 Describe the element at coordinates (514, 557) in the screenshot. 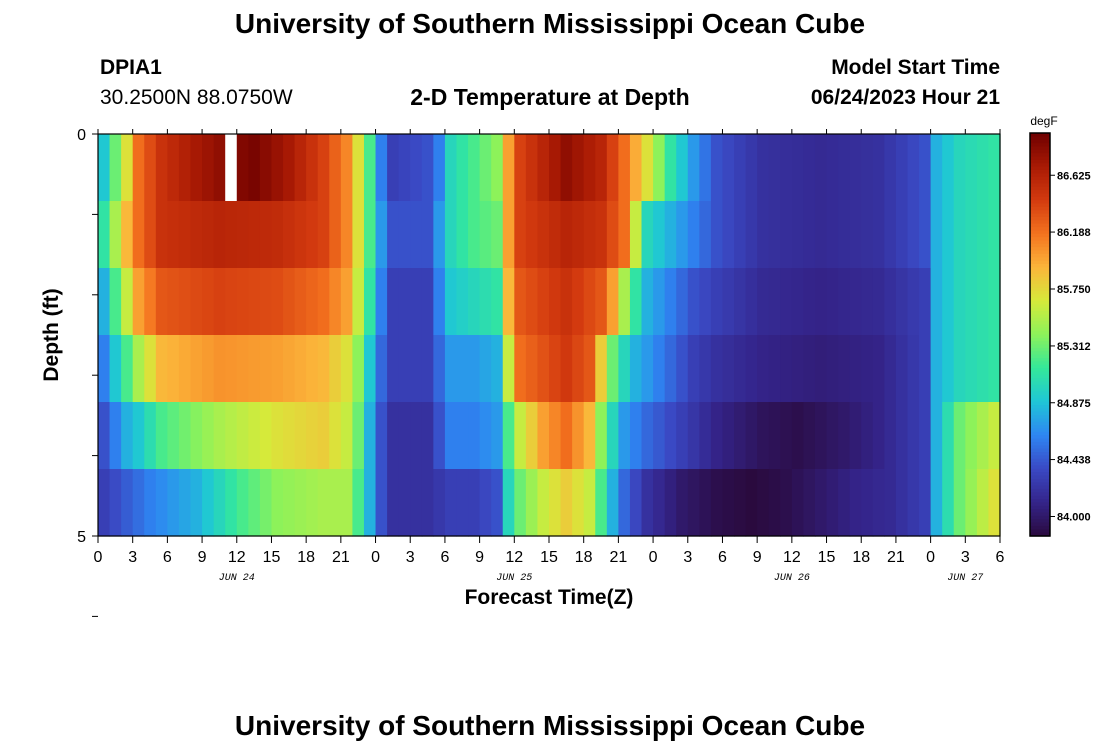

I see `x-tick-label: 12` at that location.